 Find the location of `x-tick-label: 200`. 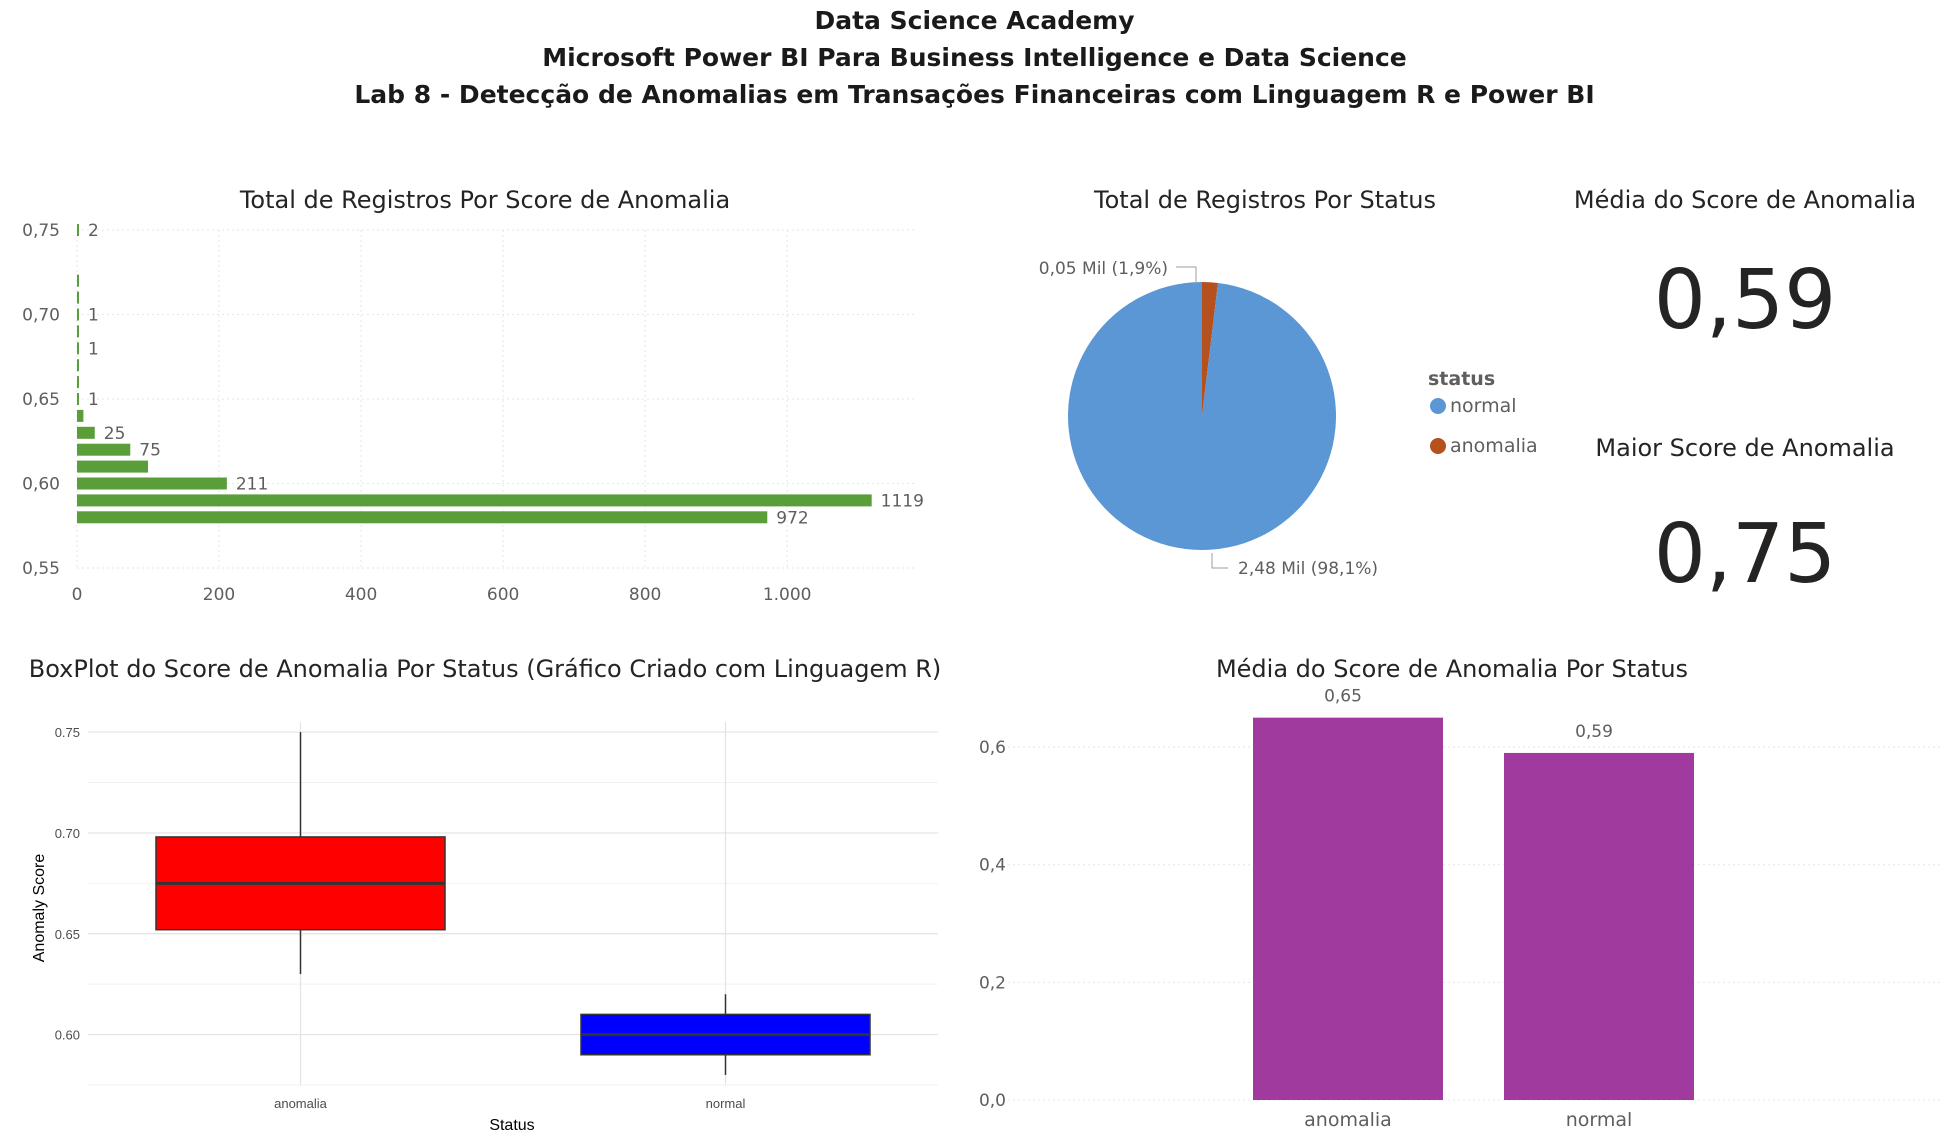

x-tick-label: 200 is located at coordinates (219, 595).